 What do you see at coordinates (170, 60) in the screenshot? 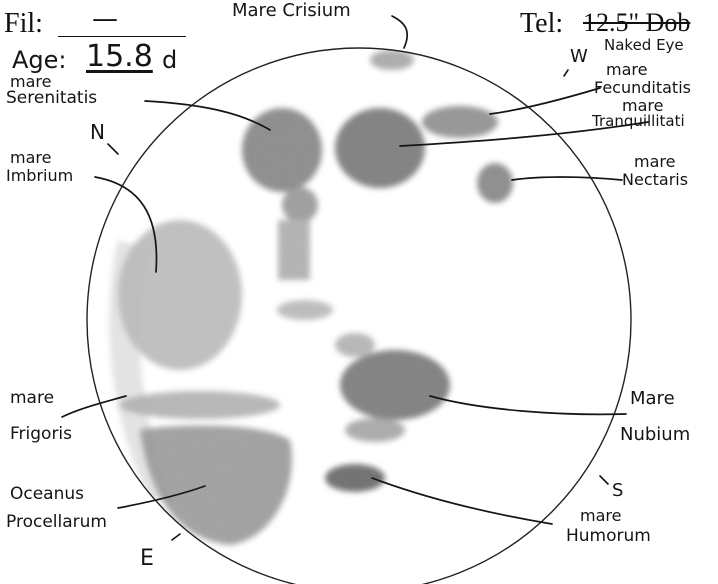
I see `age-unit: d` at bounding box center [170, 60].